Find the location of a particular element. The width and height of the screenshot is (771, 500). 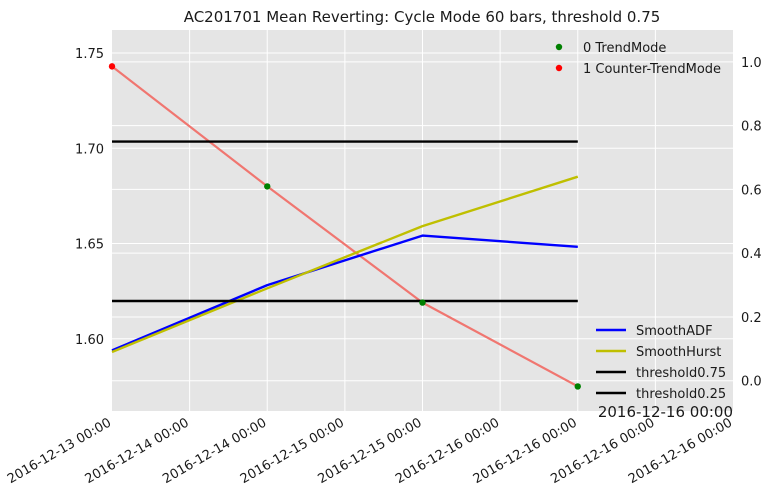

legend-label-1-counter-trendmode: 1 Counter-TrendMode is located at coordinates (652, 69).